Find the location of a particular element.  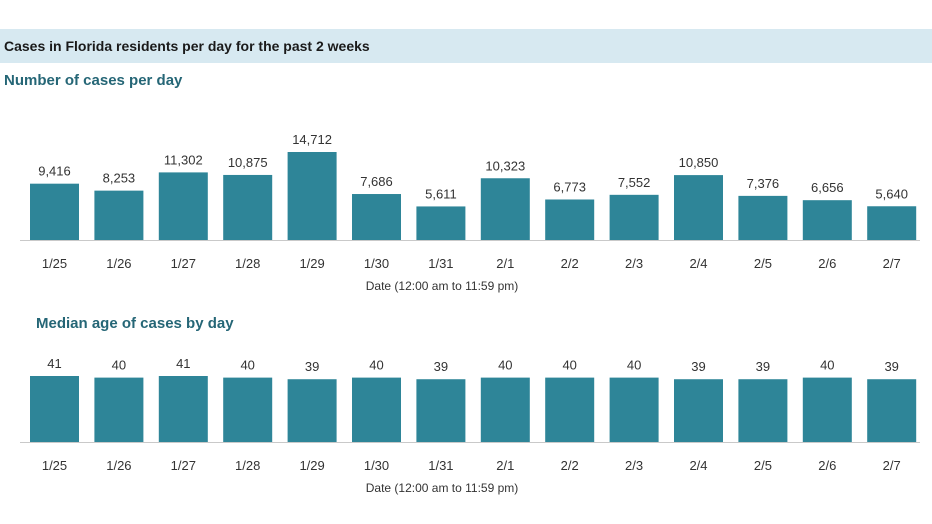

cases-data-label: 10,323 is located at coordinates (505, 165).